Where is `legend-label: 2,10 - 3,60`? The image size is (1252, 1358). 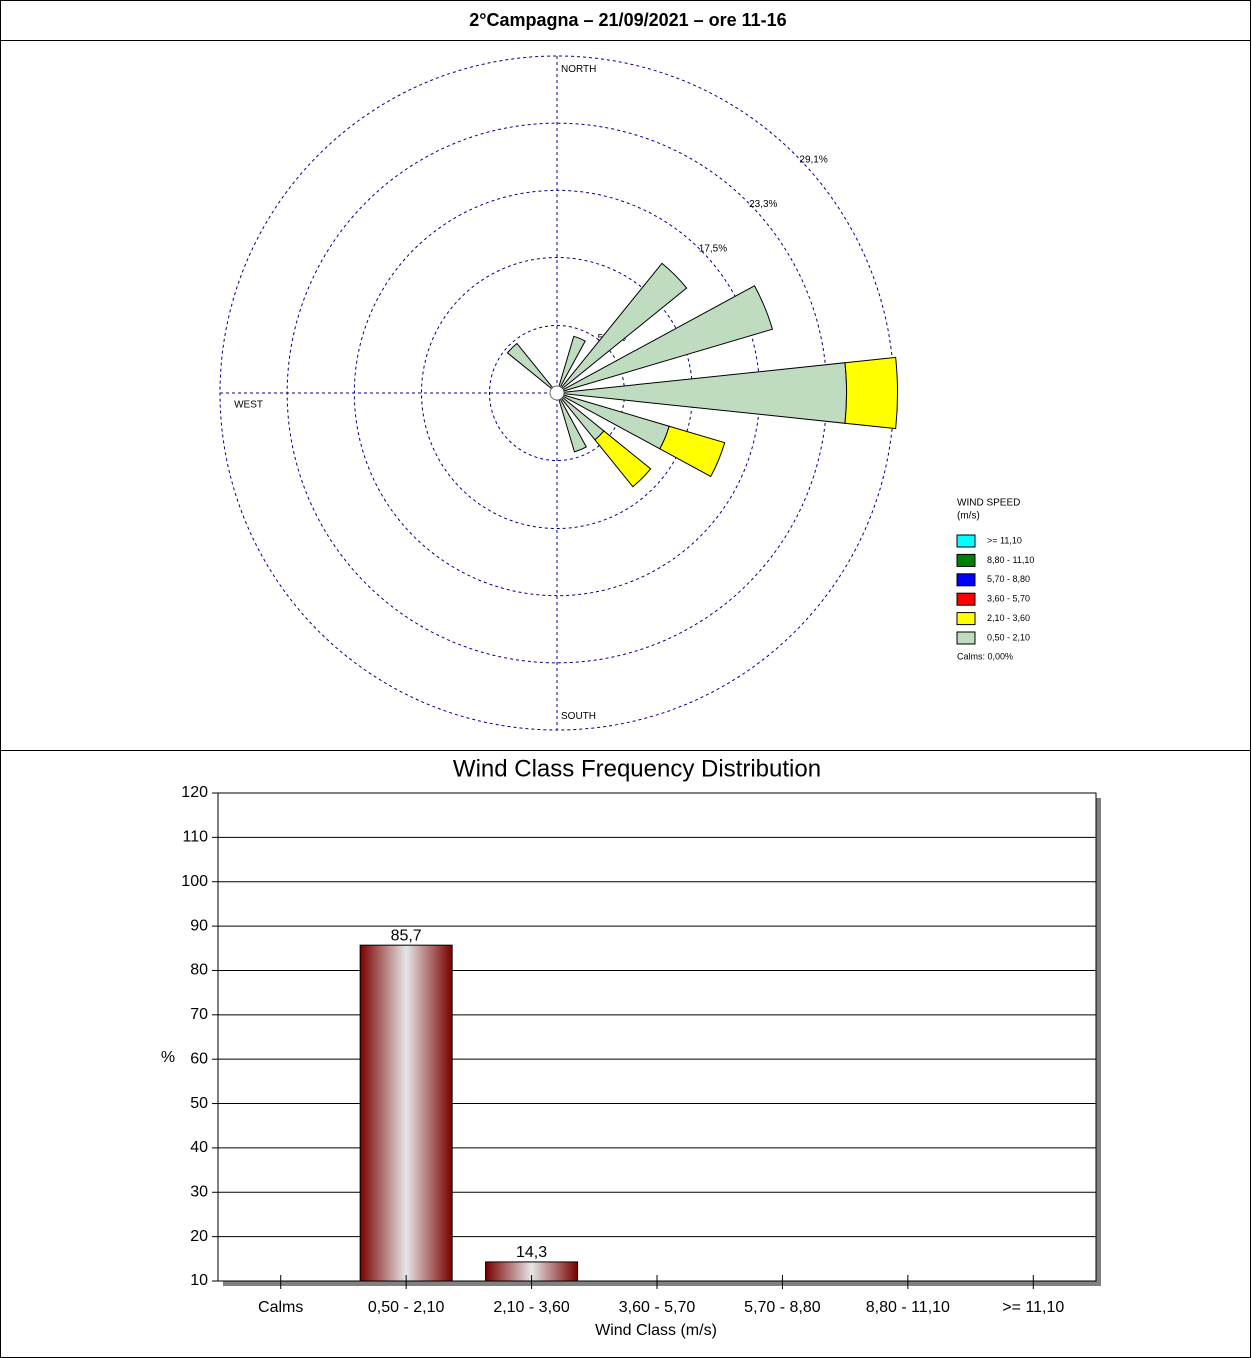
legend-label: 2,10 - 3,60 is located at coordinates (1008, 618).